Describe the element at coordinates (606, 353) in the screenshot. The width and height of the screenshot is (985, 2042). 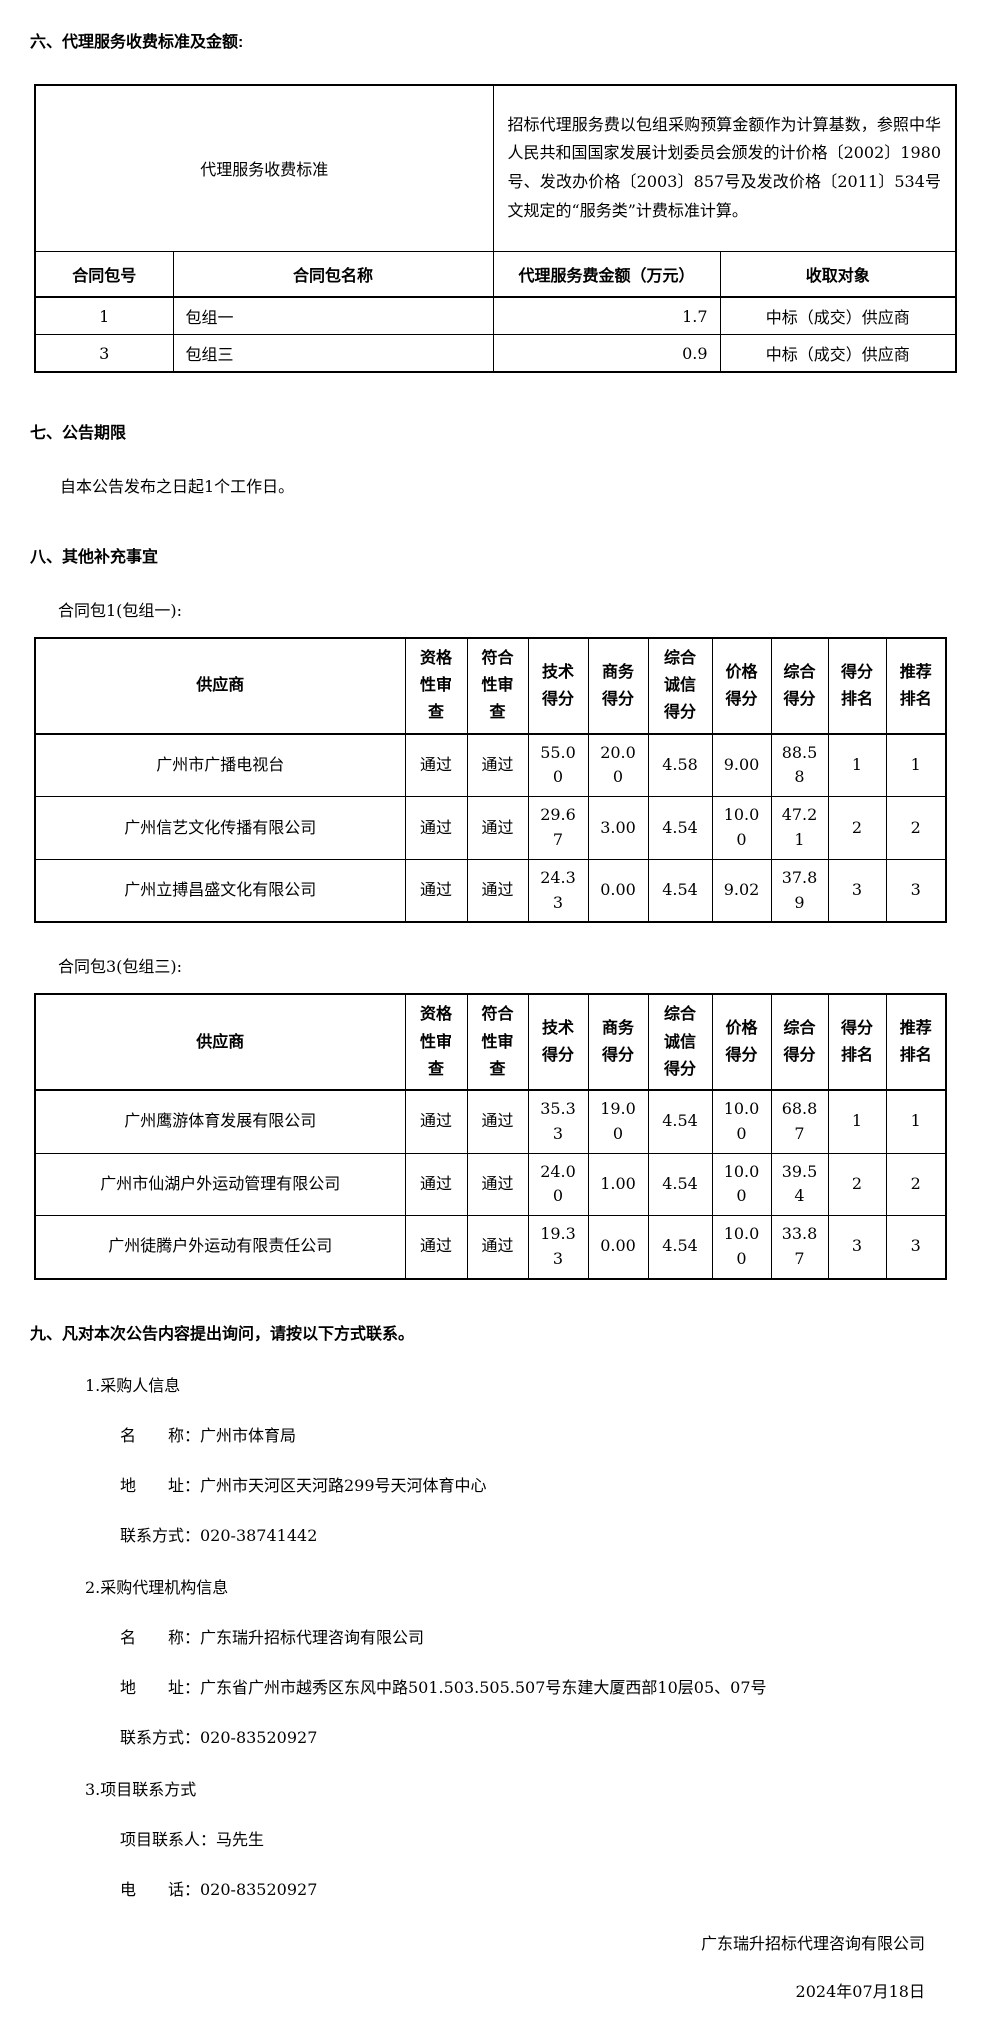
I see `table-cell: 0.9` at that location.